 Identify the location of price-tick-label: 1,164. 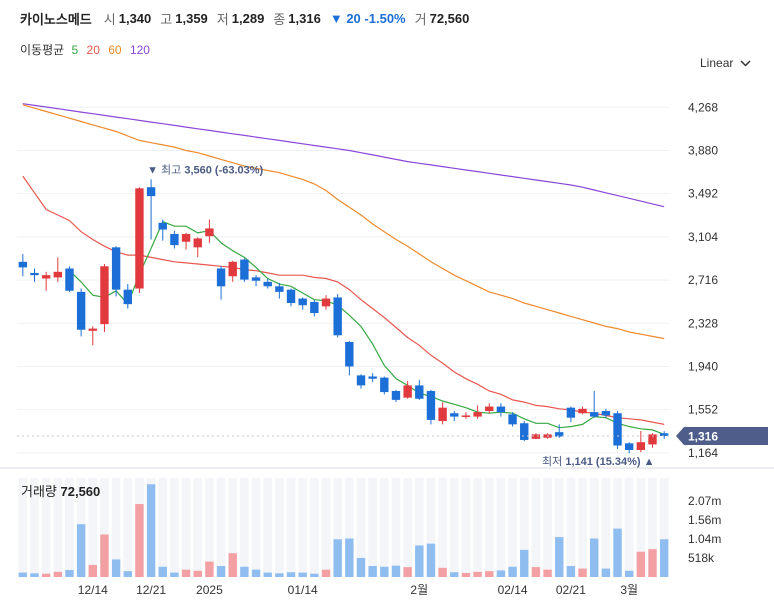
(703, 453).